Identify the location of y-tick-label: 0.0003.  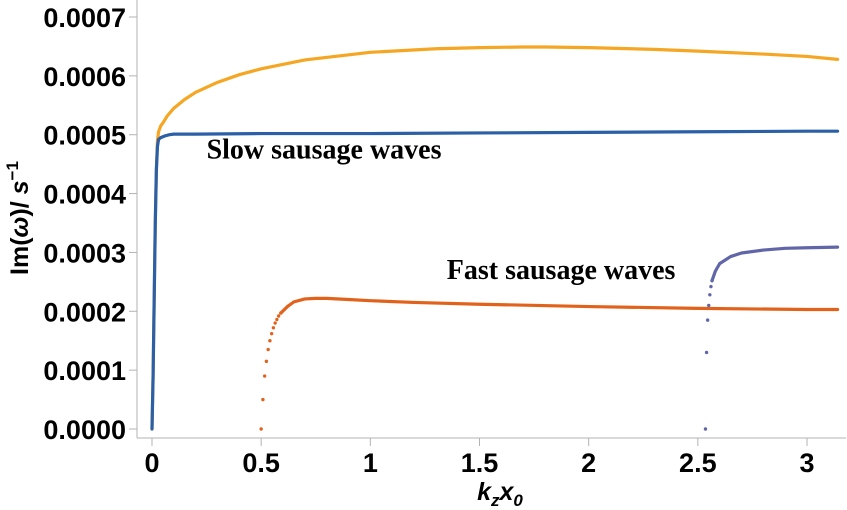
(84, 253).